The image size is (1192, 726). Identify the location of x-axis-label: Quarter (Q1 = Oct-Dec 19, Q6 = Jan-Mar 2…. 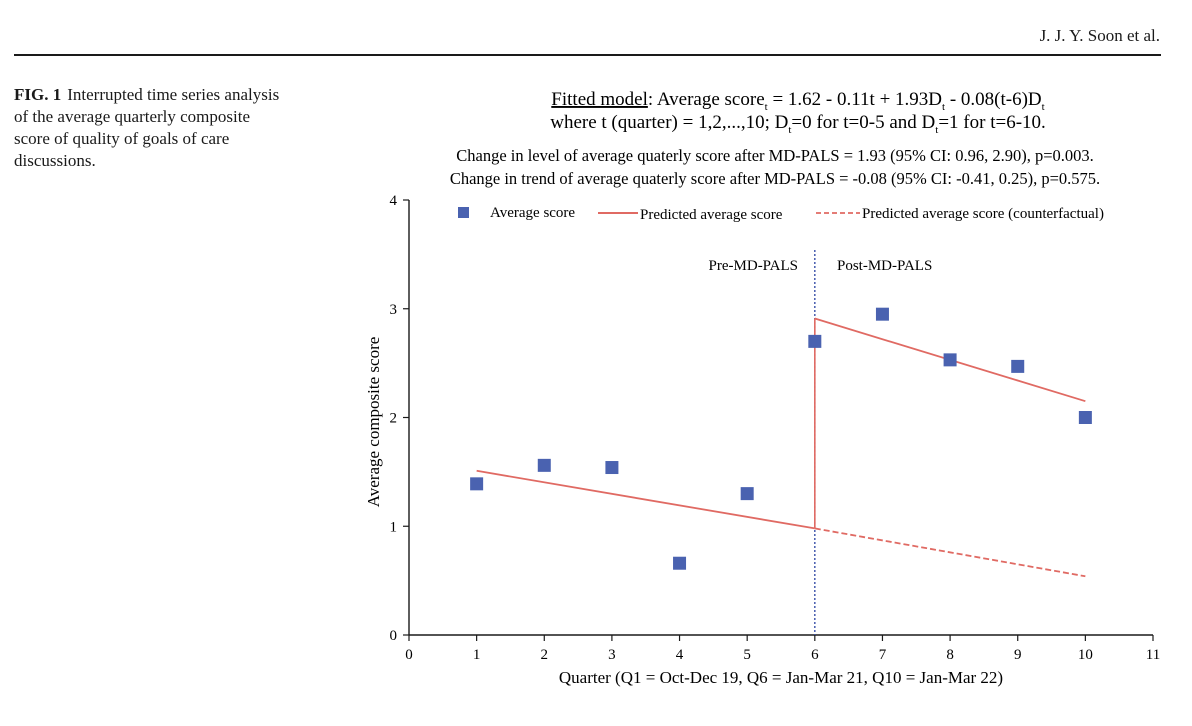
(781, 677).